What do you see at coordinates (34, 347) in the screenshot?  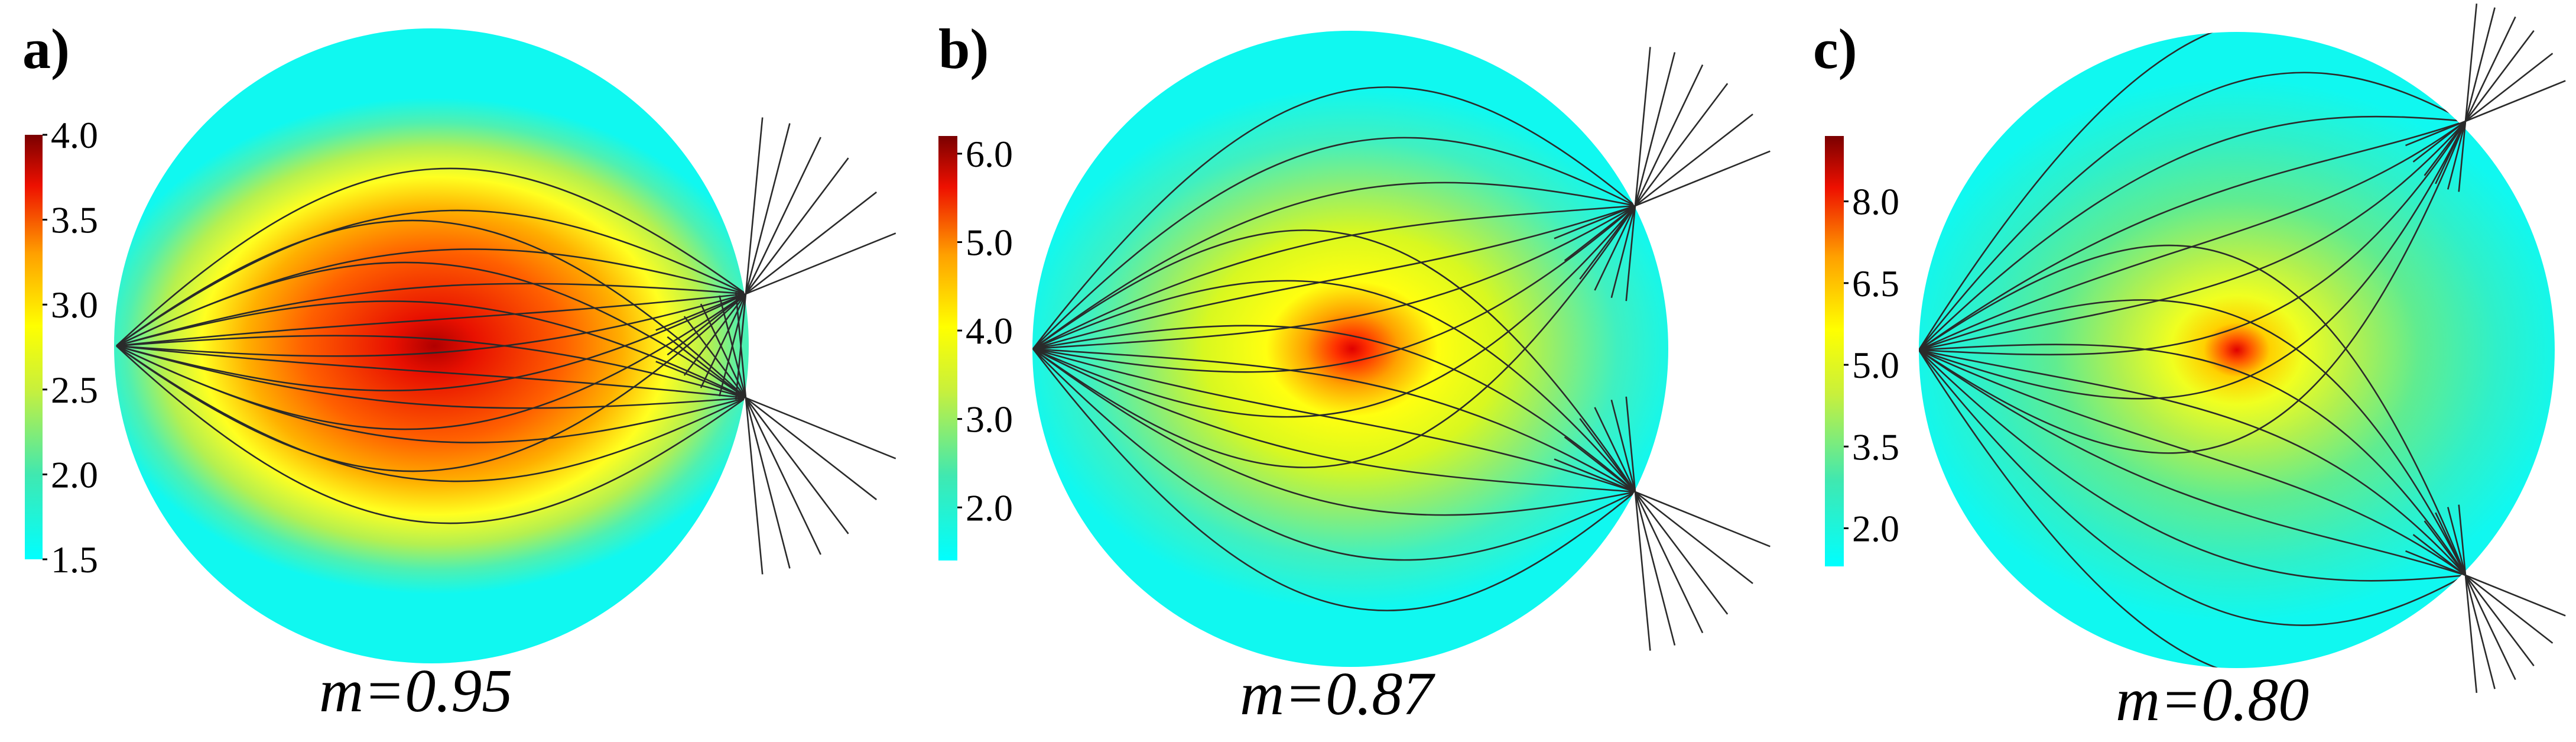 I see `colorbar-gradient` at bounding box center [34, 347].